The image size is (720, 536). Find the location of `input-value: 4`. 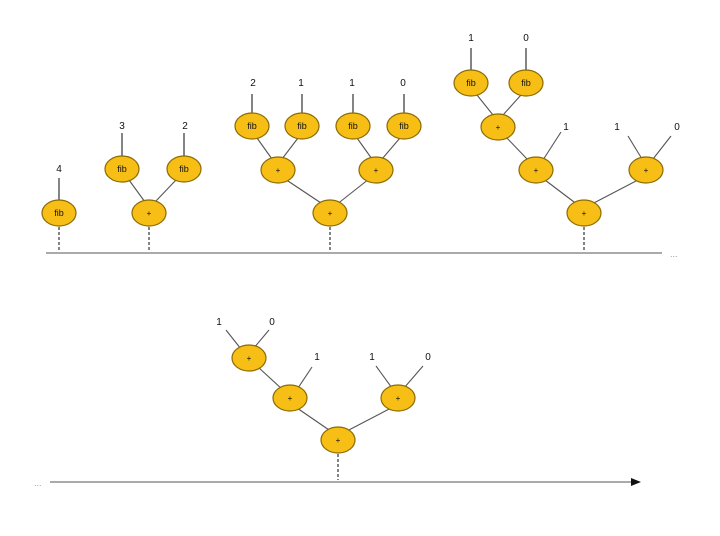

input-value: 4 is located at coordinates (59, 169).